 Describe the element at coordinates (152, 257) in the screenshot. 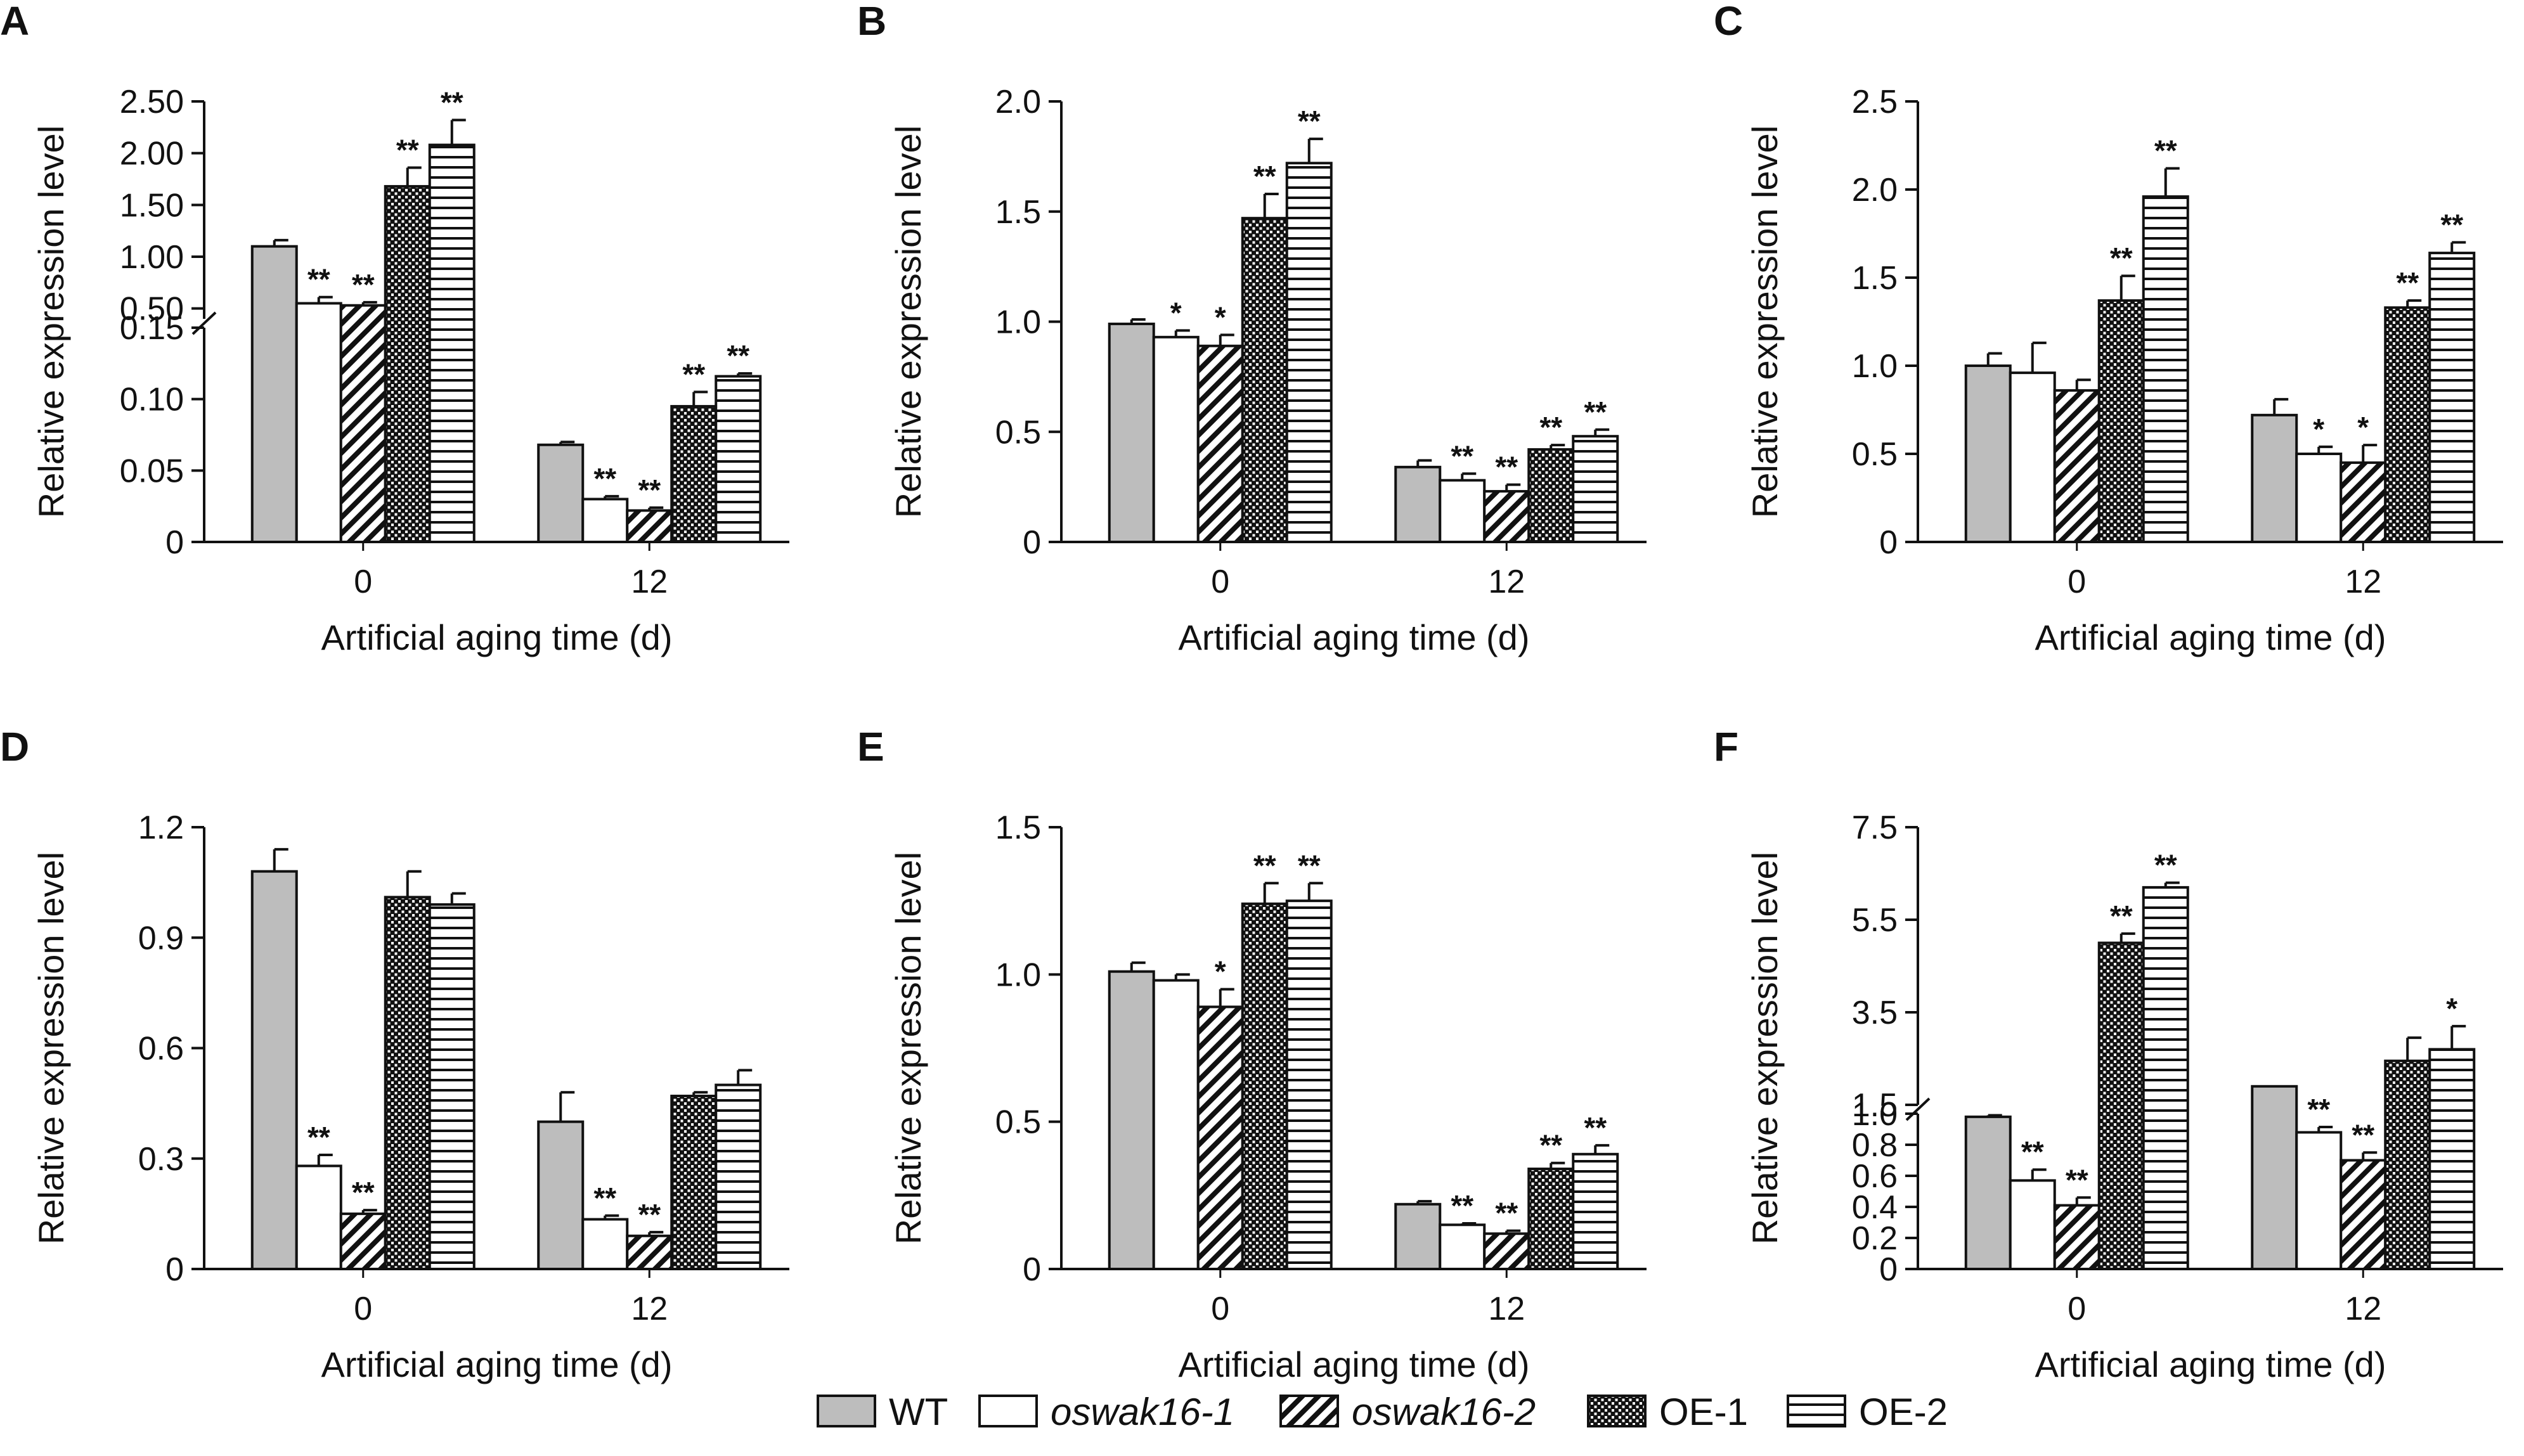

I see `y-tick-label: 1.00` at that location.